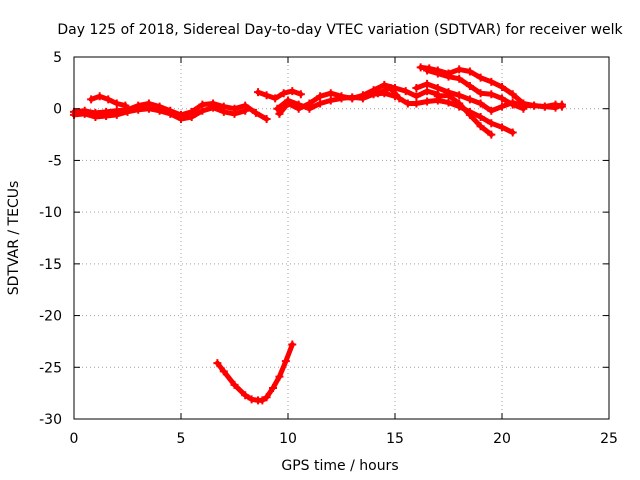 The image size is (640, 480). I want to click on y-tick-label: -15, so click(50, 265).